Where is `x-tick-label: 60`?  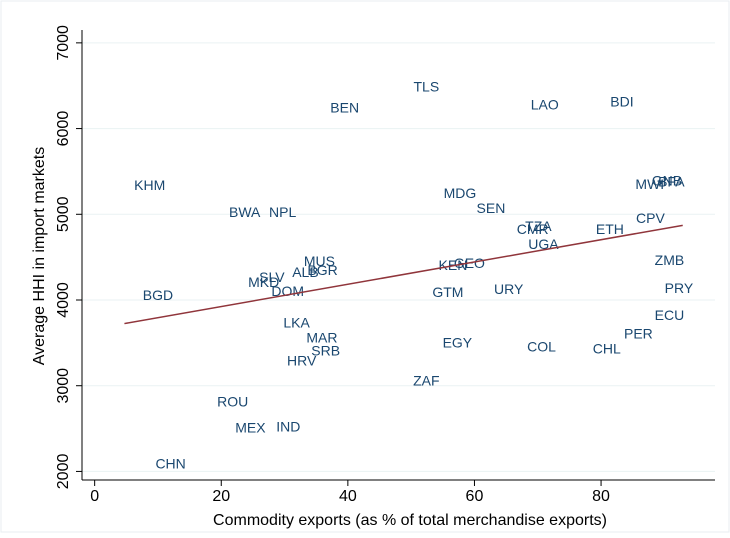
x-tick-label: 60 is located at coordinates (475, 496).